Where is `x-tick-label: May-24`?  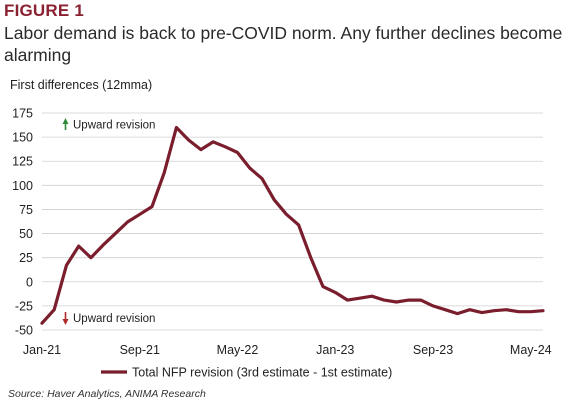
x-tick-label: May-24 is located at coordinates (531, 350).